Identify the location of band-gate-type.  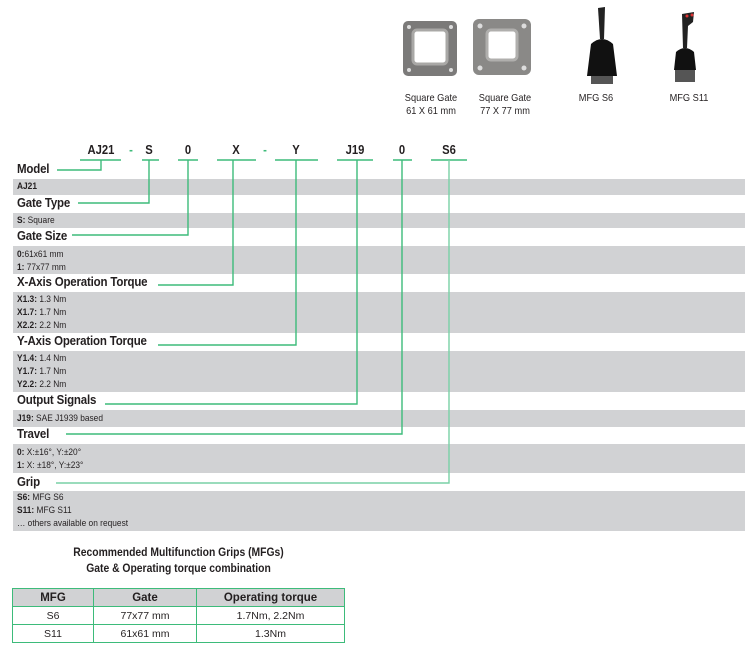
(379, 220).